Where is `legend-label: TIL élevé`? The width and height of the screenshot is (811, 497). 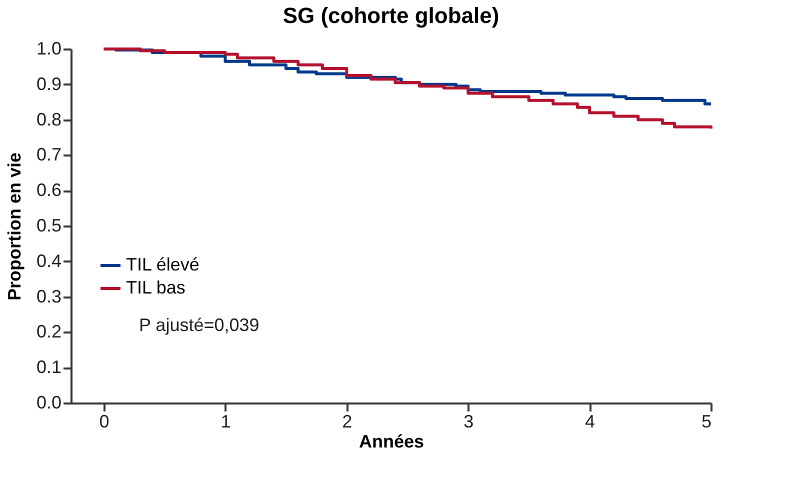
legend-label: TIL élevé is located at coordinates (163, 264).